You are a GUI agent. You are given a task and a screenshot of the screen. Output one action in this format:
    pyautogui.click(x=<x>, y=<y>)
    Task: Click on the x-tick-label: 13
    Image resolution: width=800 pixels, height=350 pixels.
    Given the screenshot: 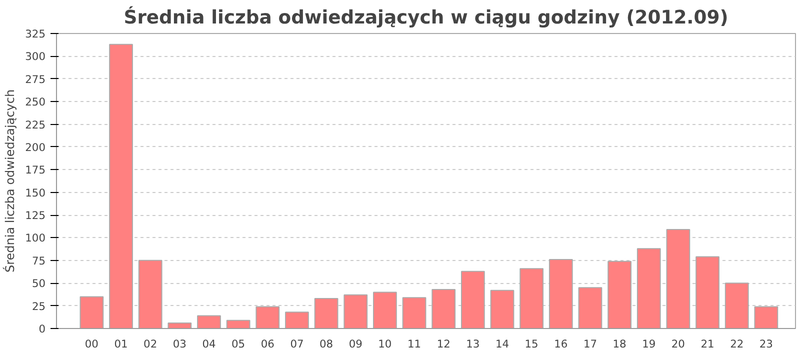 What is the action you would take?
    pyautogui.click(x=473, y=344)
    